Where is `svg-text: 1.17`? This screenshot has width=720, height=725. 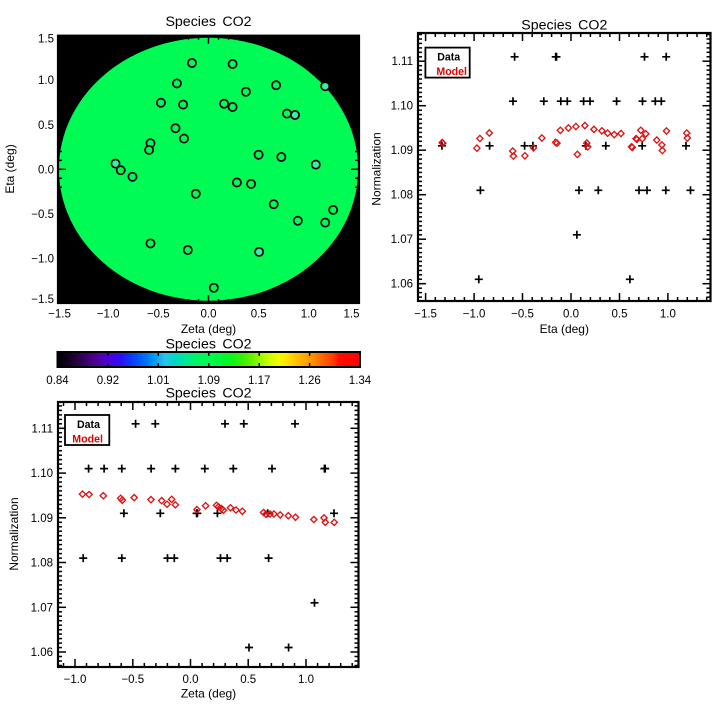
svg-text: 1.17 is located at coordinates (259, 381).